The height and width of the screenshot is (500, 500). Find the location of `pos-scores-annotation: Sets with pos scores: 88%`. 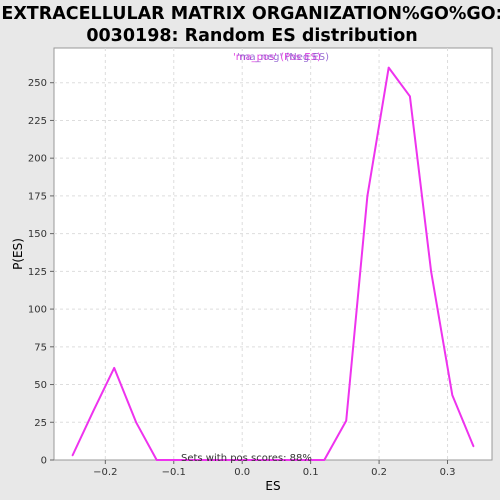

pos-scores-annotation: Sets with pos scores: 88% is located at coordinates (246, 458).